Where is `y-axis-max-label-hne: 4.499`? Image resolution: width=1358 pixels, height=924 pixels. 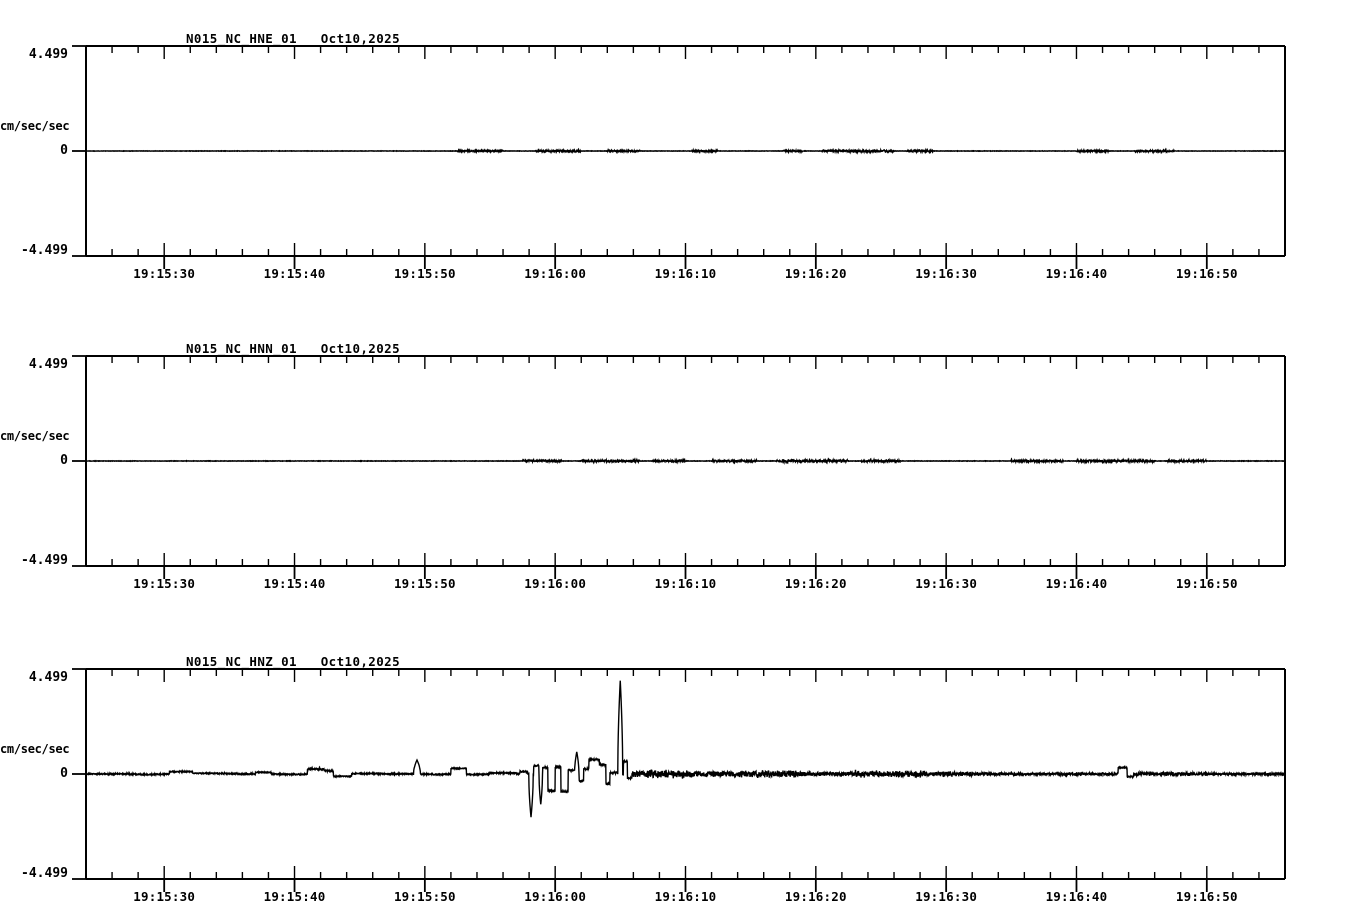 y-axis-max-label-hne: 4.499 is located at coordinates (48, 54).